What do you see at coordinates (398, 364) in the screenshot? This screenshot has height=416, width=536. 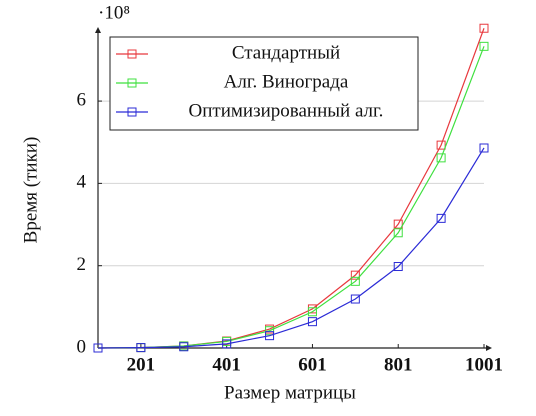 I see `x-tick-label: 801` at bounding box center [398, 364].